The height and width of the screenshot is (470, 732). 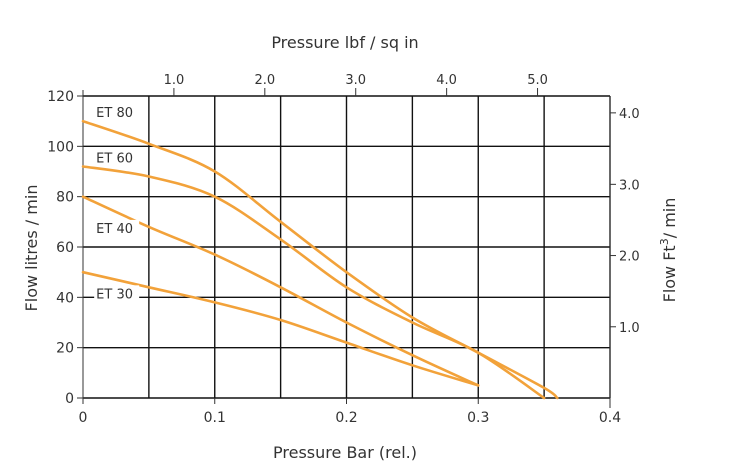 What do you see at coordinates (346, 418) in the screenshot?
I see `x-tick-label-2: 0.2` at bounding box center [346, 418].